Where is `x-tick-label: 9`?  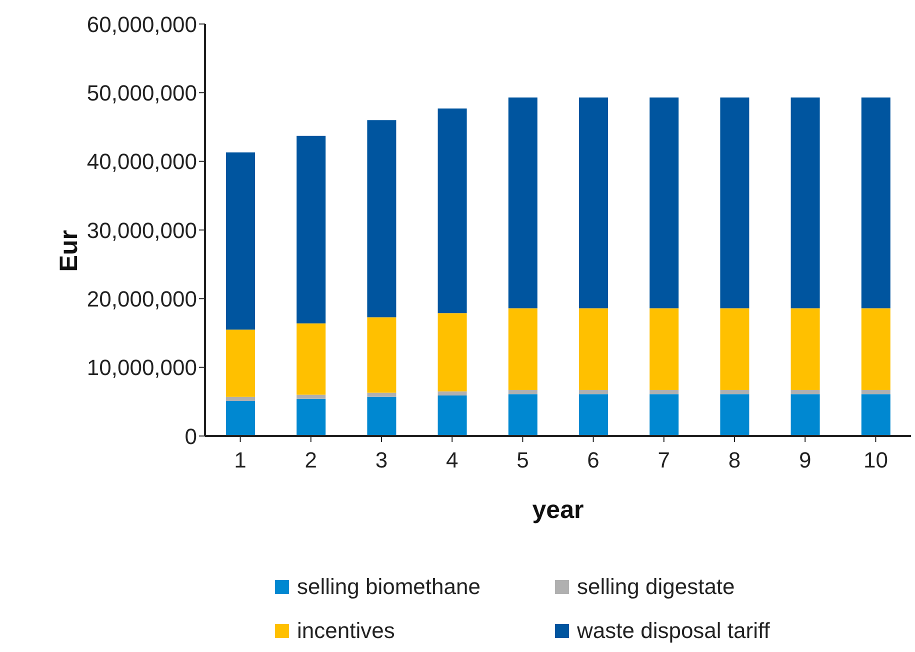 x-tick-label: 9 is located at coordinates (805, 460).